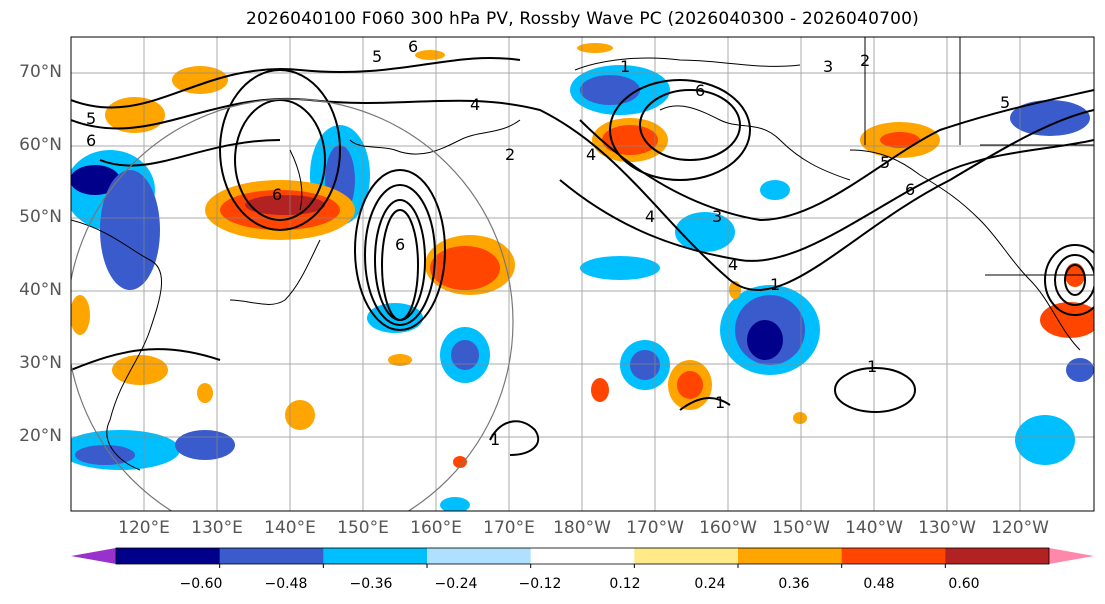 Image resolution: width=1105 pixels, height=604 pixels. Describe the element at coordinates (371, 584) in the screenshot. I see `colorbar-tick-label: −0.36` at that location.